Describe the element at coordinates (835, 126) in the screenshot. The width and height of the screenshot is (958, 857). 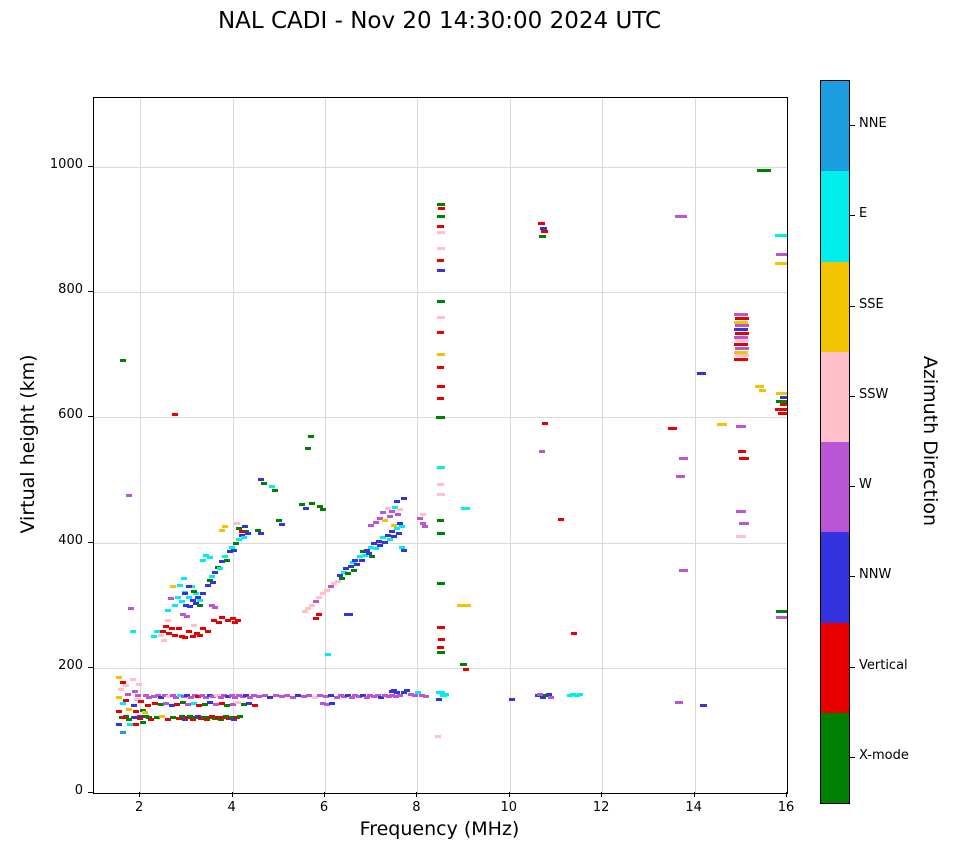
I see `colorbar-segment-nne` at that location.